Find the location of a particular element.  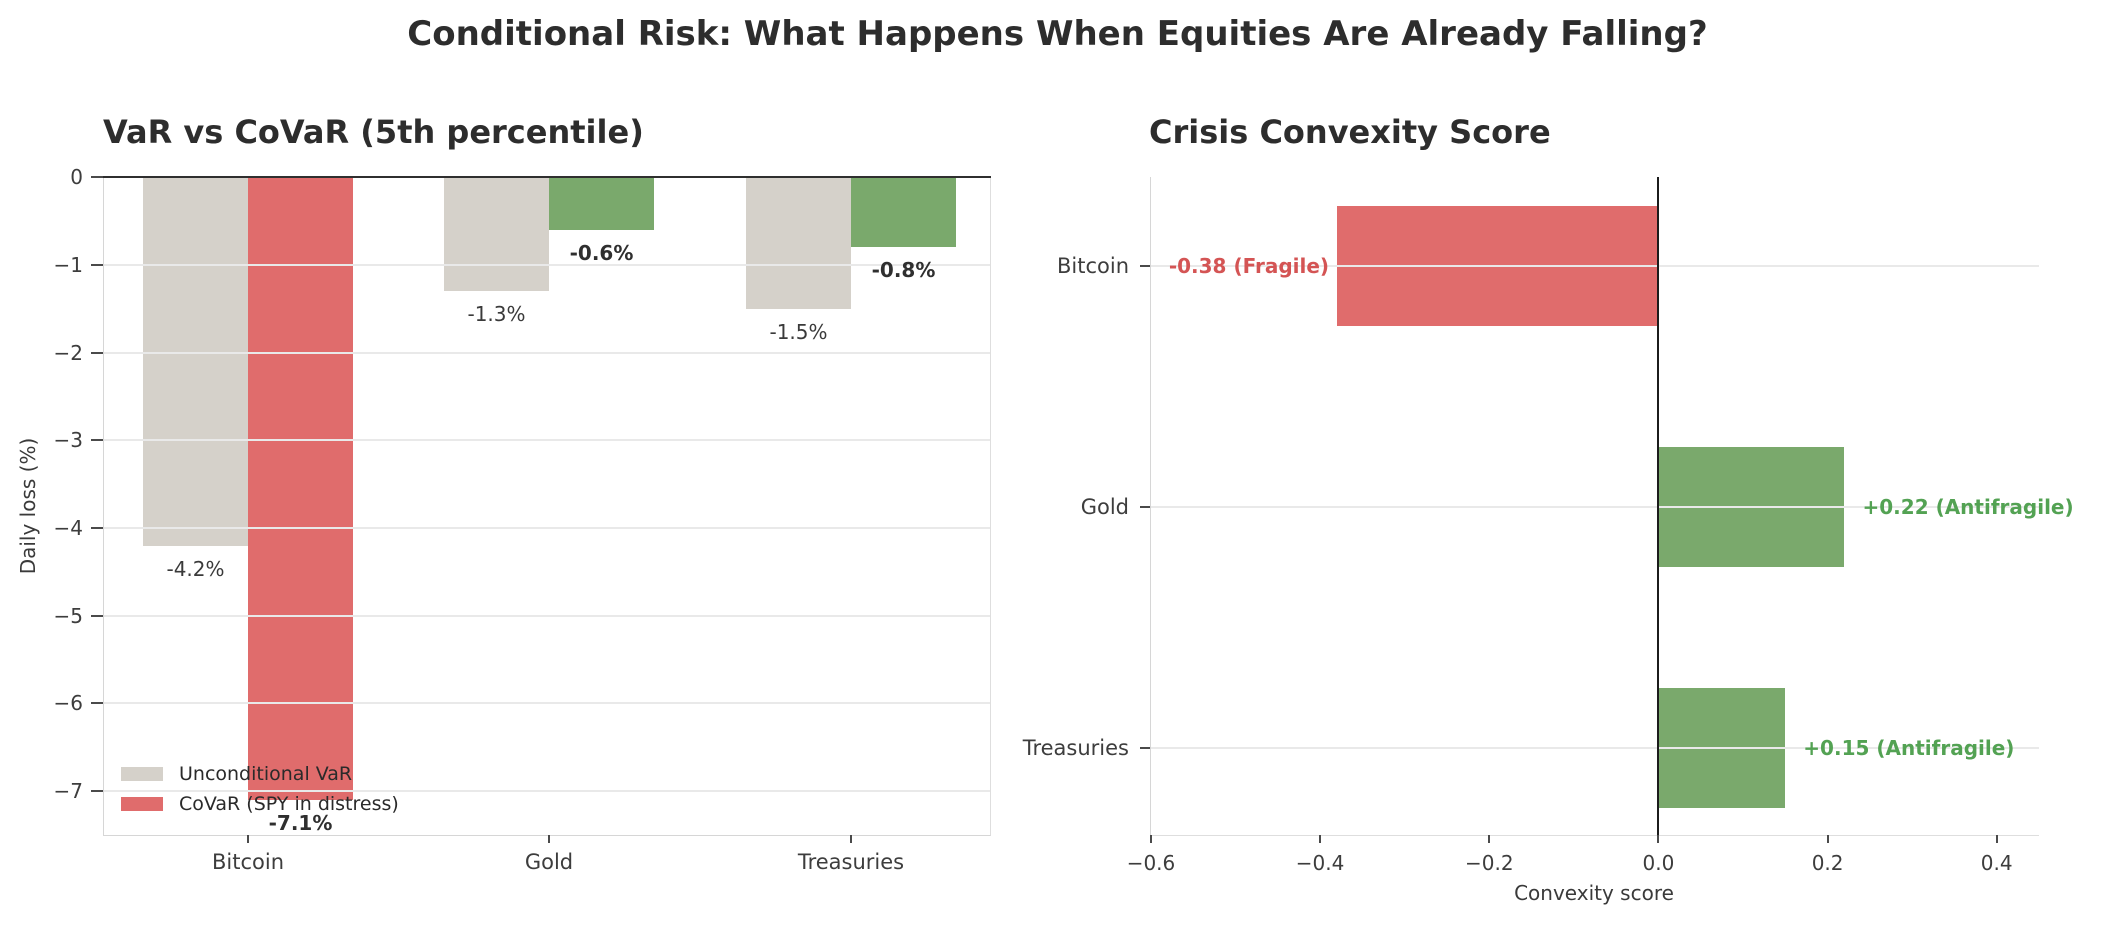

y-tick-label--4: −4 is located at coordinates (68, 527).